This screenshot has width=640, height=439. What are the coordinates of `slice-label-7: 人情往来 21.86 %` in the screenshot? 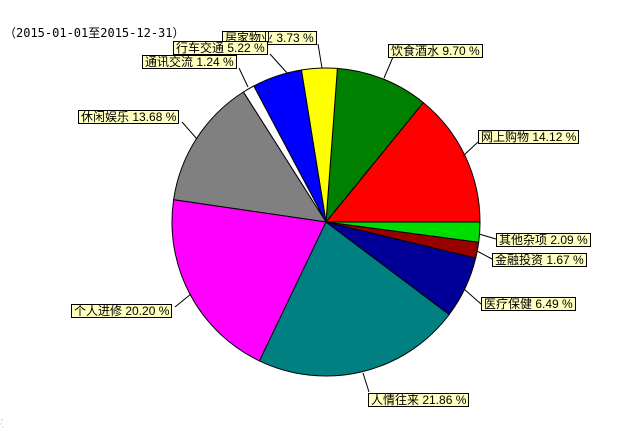 It's located at (419, 400).